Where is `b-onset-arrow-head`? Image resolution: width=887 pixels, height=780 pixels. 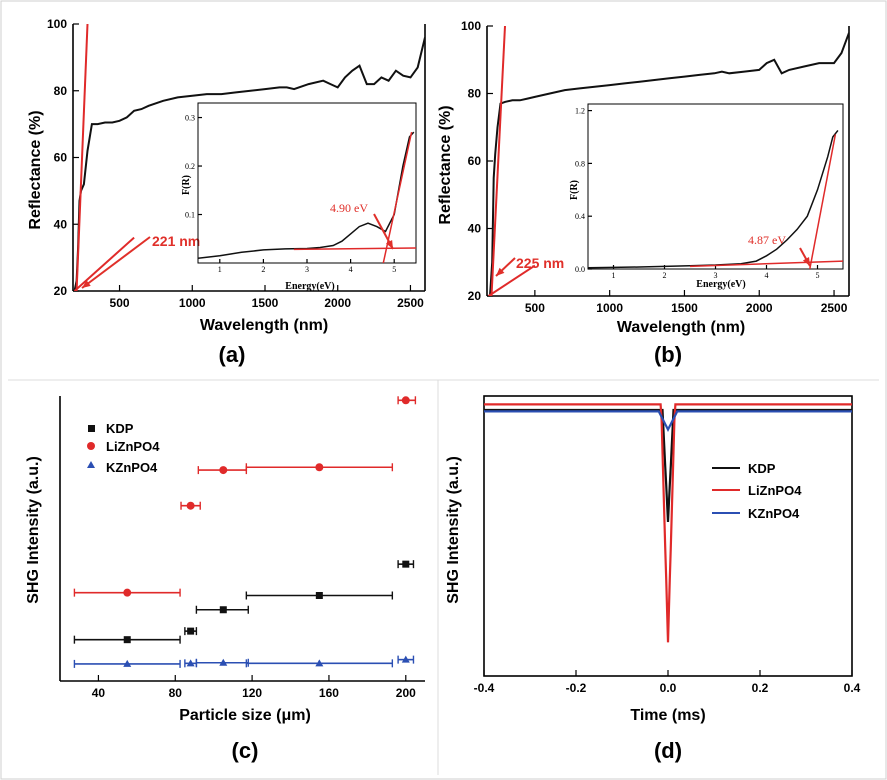
b-onset-arrow-head is located at coordinates (500, 271).